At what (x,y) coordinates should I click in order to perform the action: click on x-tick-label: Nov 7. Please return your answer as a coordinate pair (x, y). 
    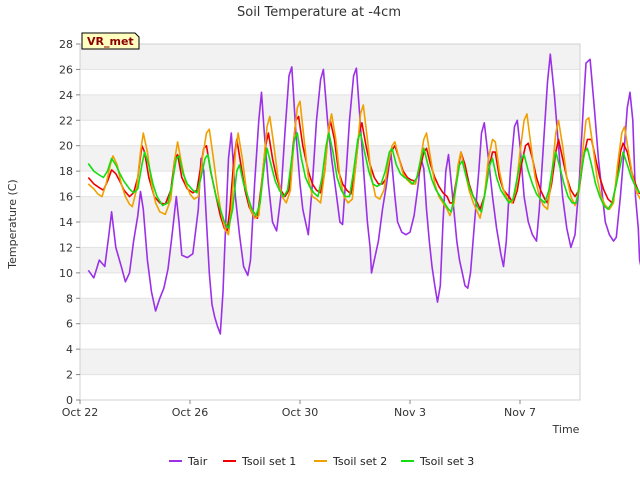
    Looking at the image, I should click on (520, 412).